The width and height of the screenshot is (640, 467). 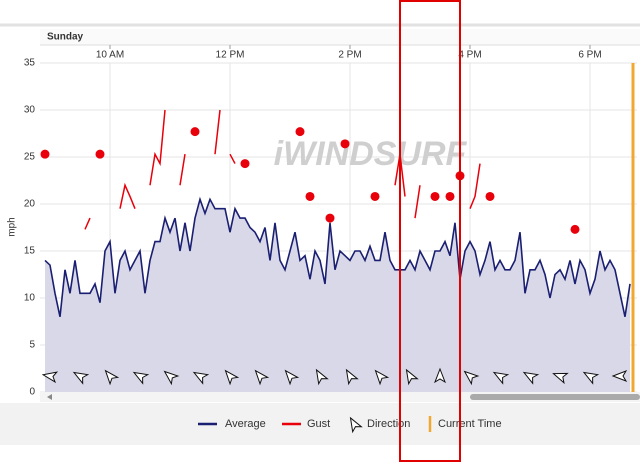 I want to click on day-header, so click(x=340, y=37).